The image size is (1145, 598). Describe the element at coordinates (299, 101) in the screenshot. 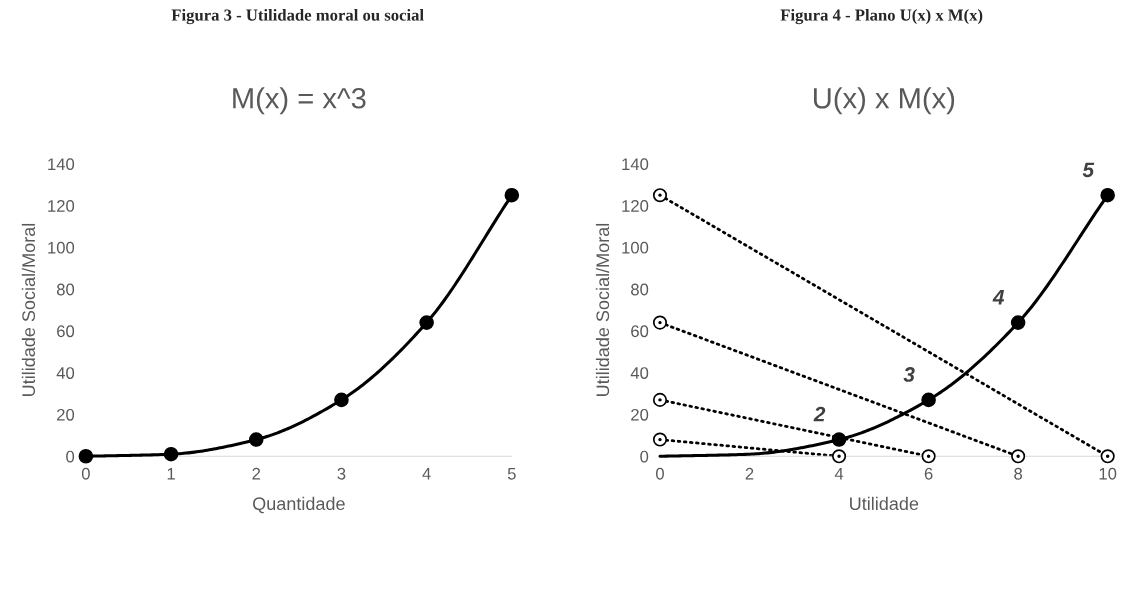

I see `chart-subtitle: M(x) = x^3` at that location.